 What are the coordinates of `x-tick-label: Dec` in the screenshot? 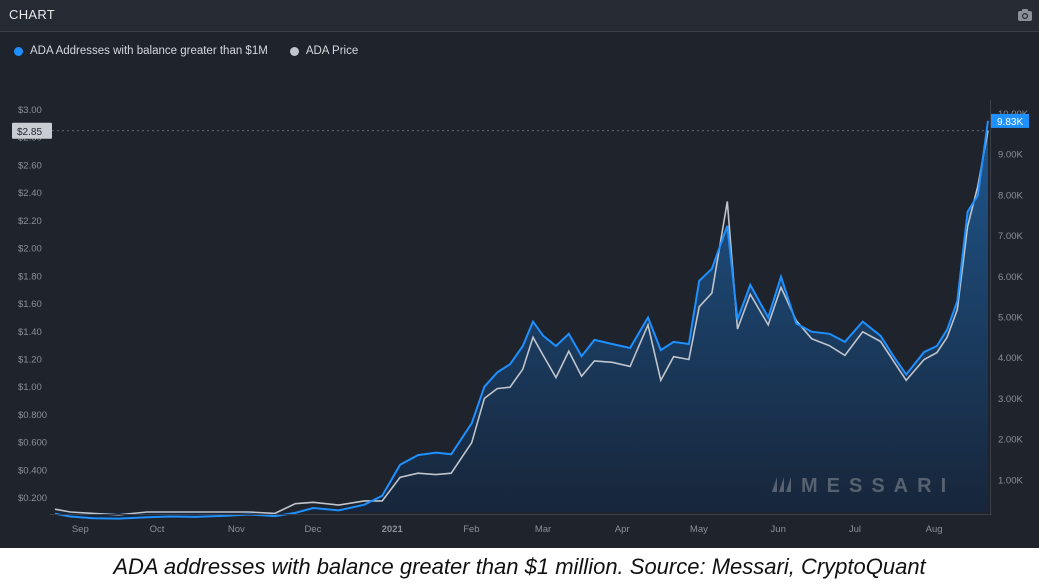 It's located at (312, 529).